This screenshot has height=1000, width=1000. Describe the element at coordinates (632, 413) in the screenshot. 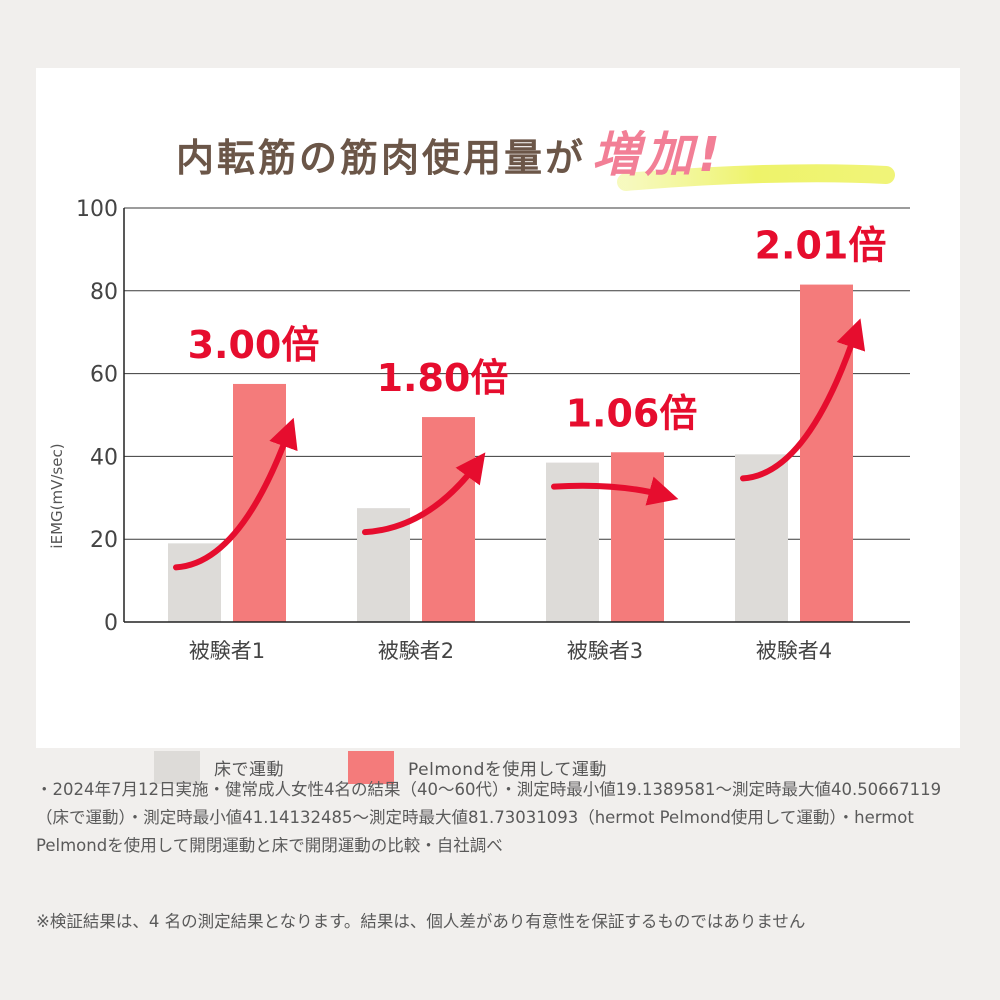

I see `ratio-label-3: 1.06倍` at that location.